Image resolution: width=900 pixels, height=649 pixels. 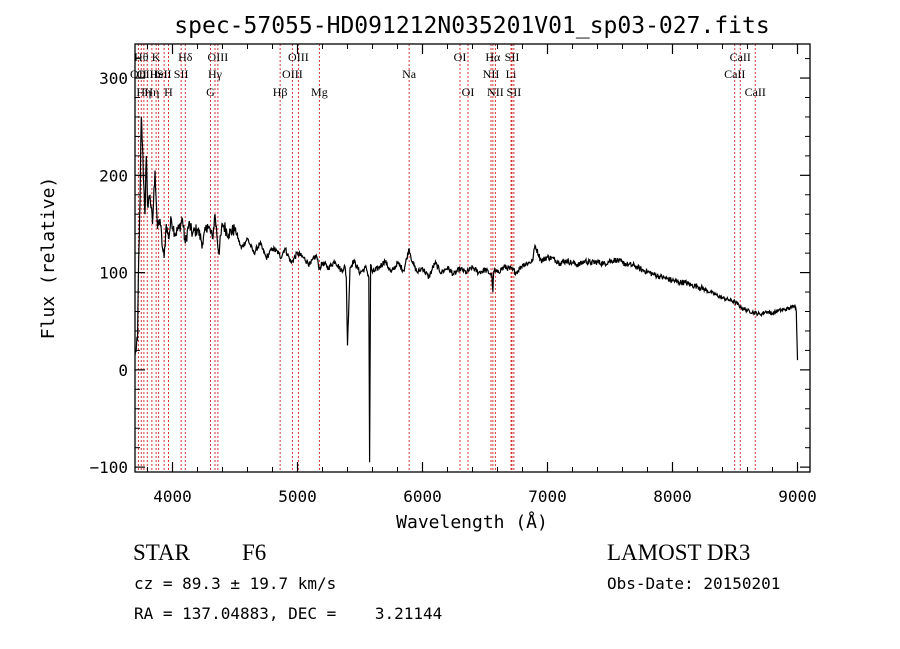 I want to click on line-label-18: Na, so click(x=409, y=74).